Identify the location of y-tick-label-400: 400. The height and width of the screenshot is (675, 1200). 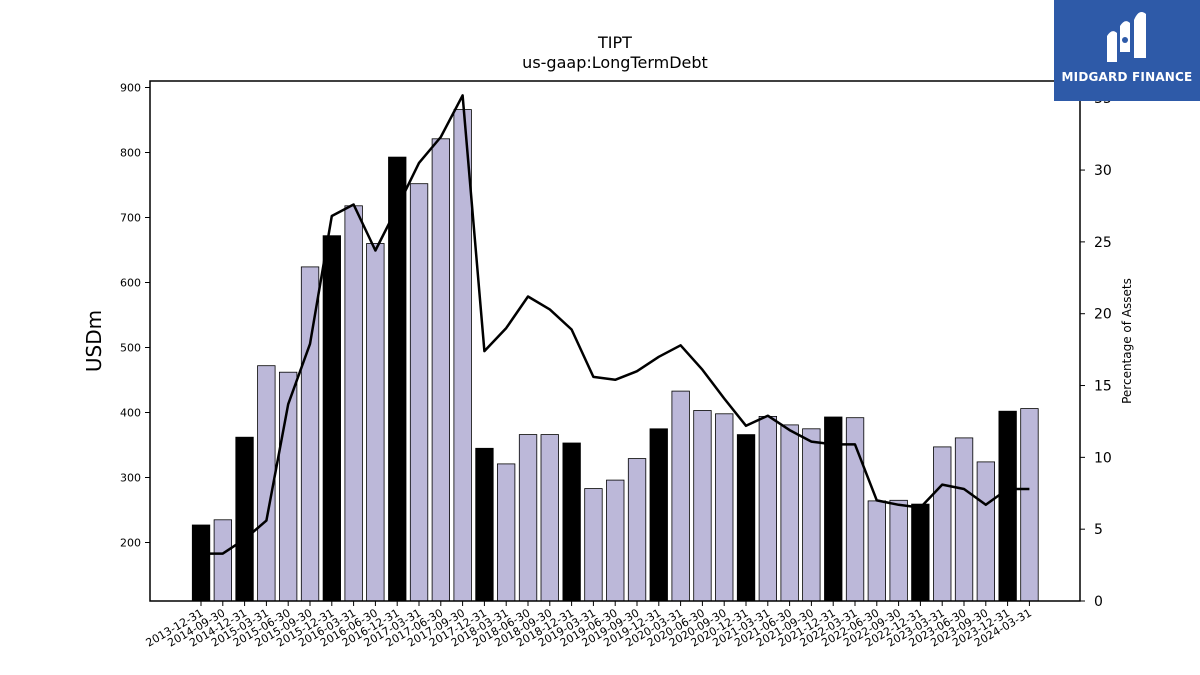
(130, 413).